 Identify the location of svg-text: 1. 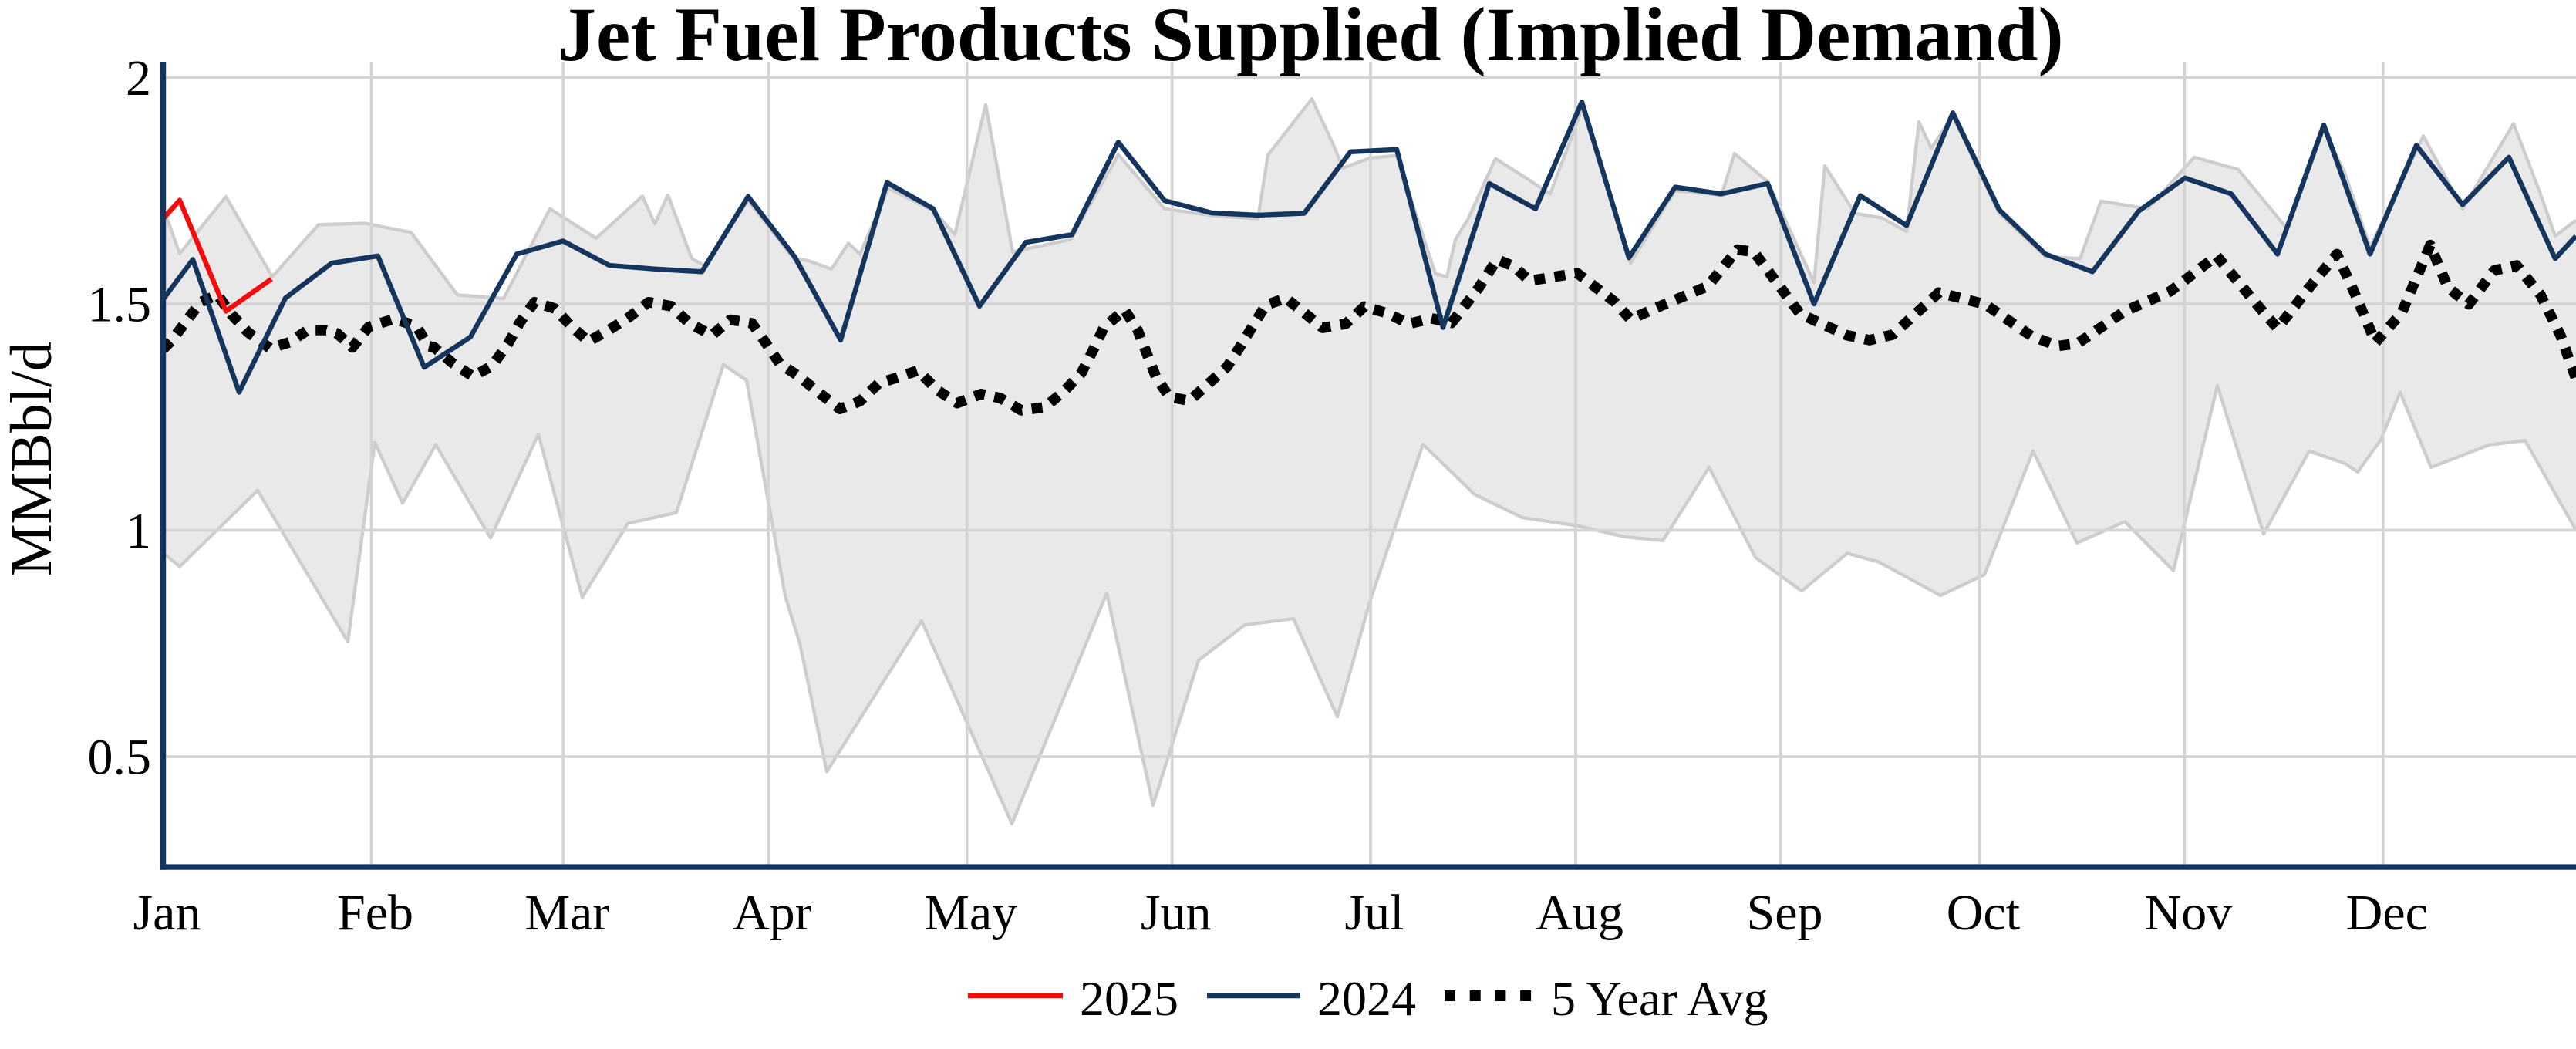
(138, 531).